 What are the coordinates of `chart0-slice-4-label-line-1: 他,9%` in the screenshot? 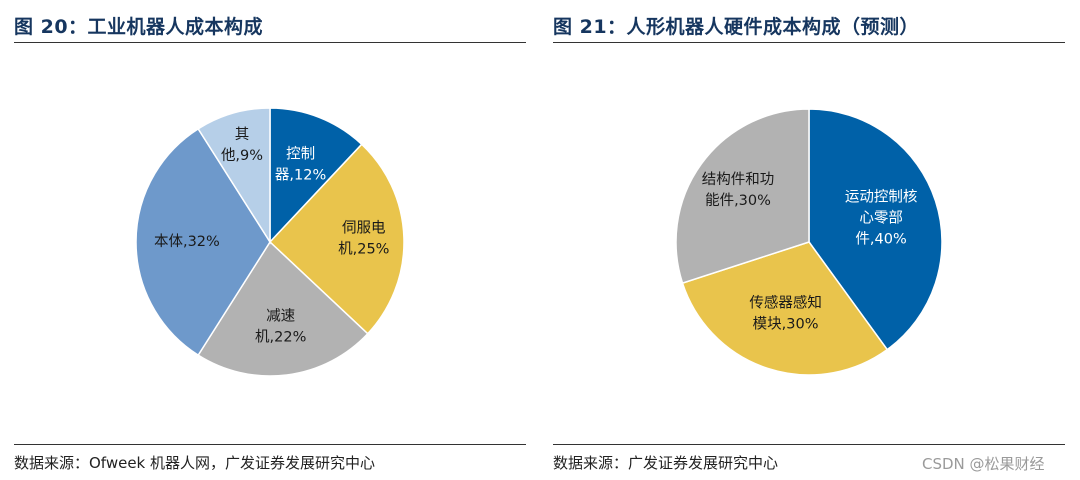 It's located at (242, 155).